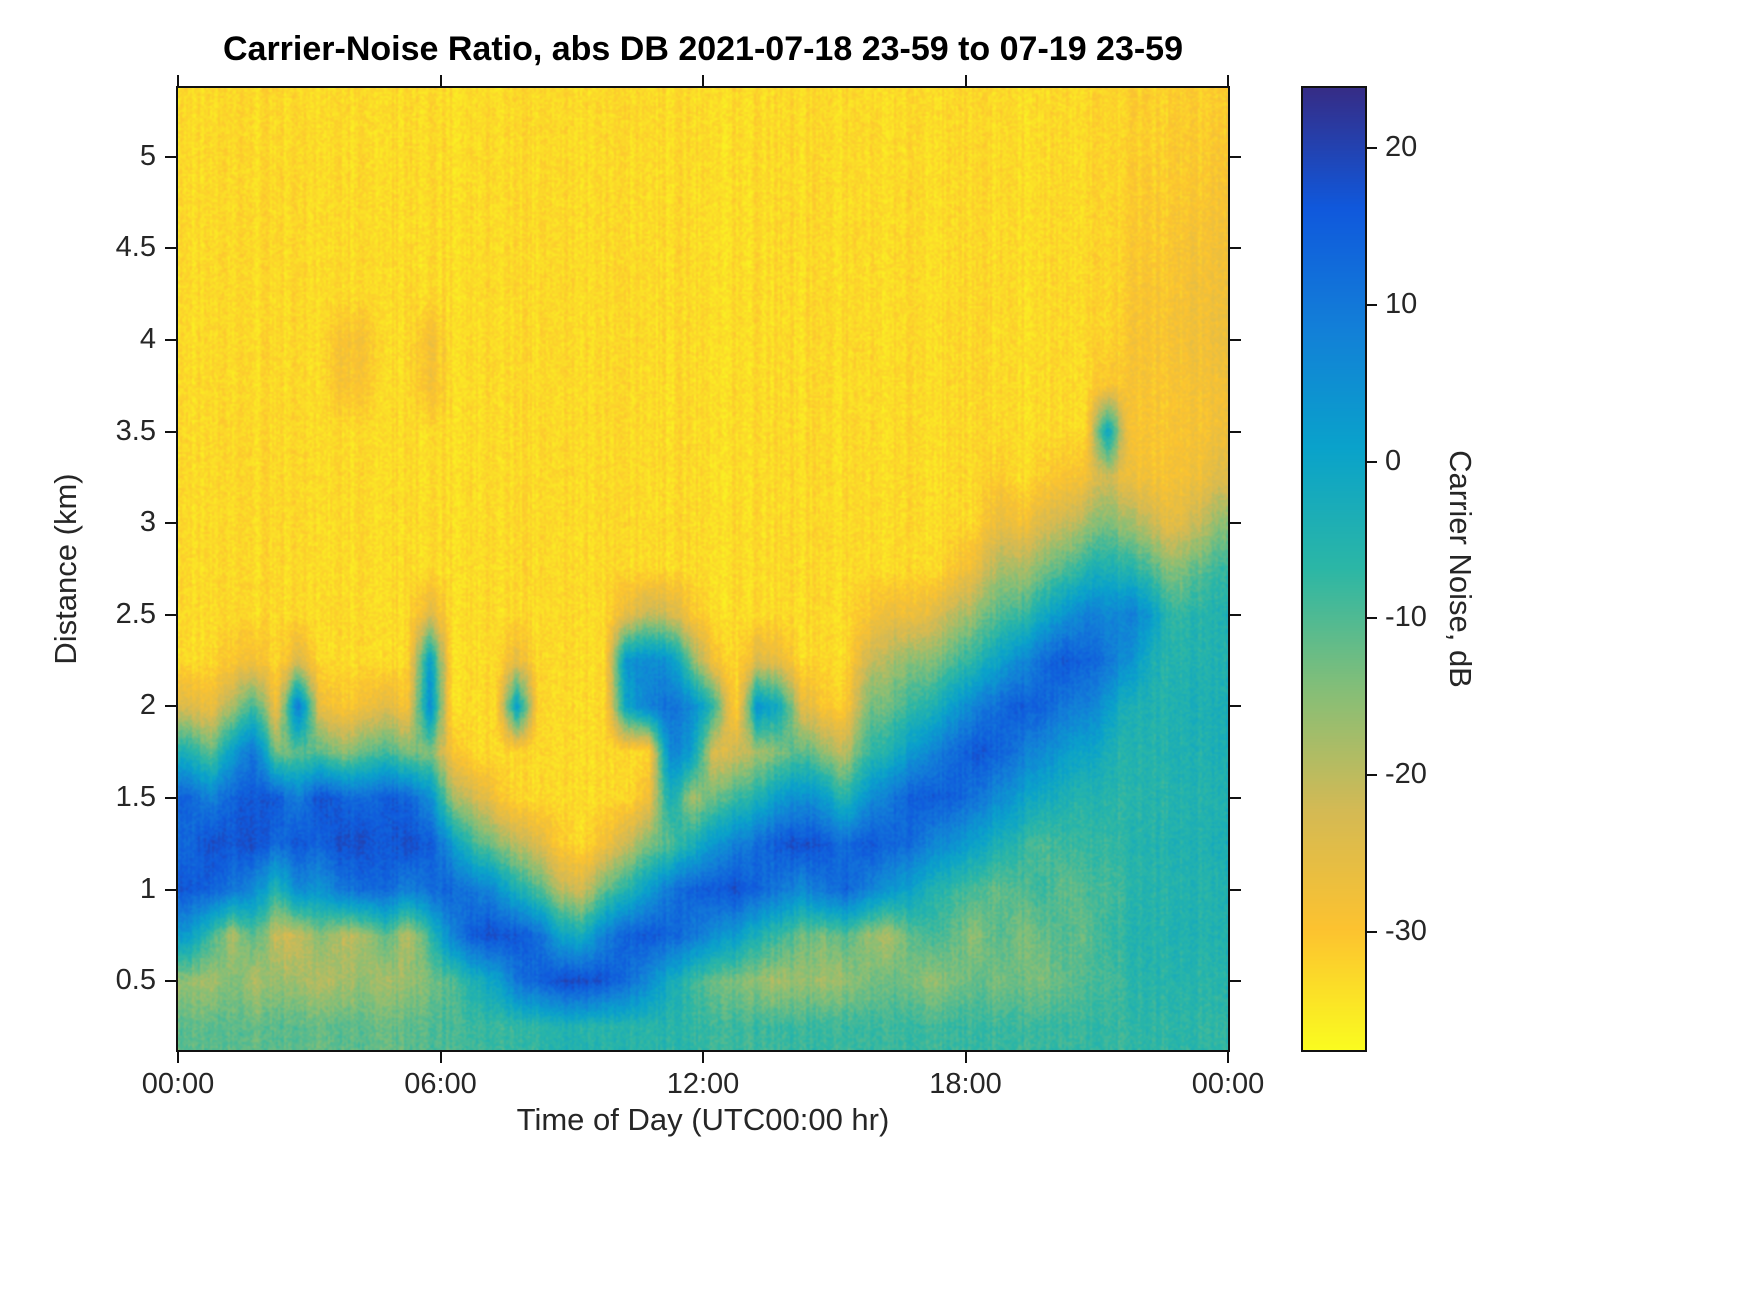 Image resolution: width=1750 pixels, height=1313 pixels. What do you see at coordinates (135, 430) in the screenshot?
I see `y-tick-label: 3.5` at bounding box center [135, 430].